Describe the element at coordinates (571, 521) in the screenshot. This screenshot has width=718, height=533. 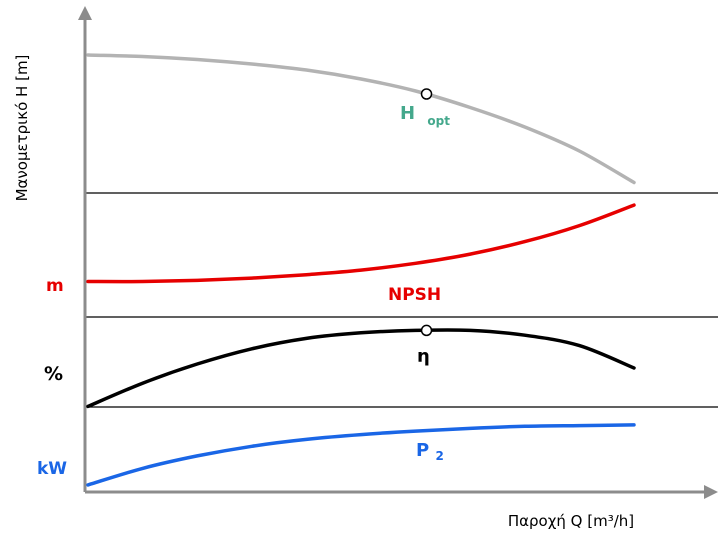
I see `x-axis-label: Παροχή Q [m³/h]` at that location.